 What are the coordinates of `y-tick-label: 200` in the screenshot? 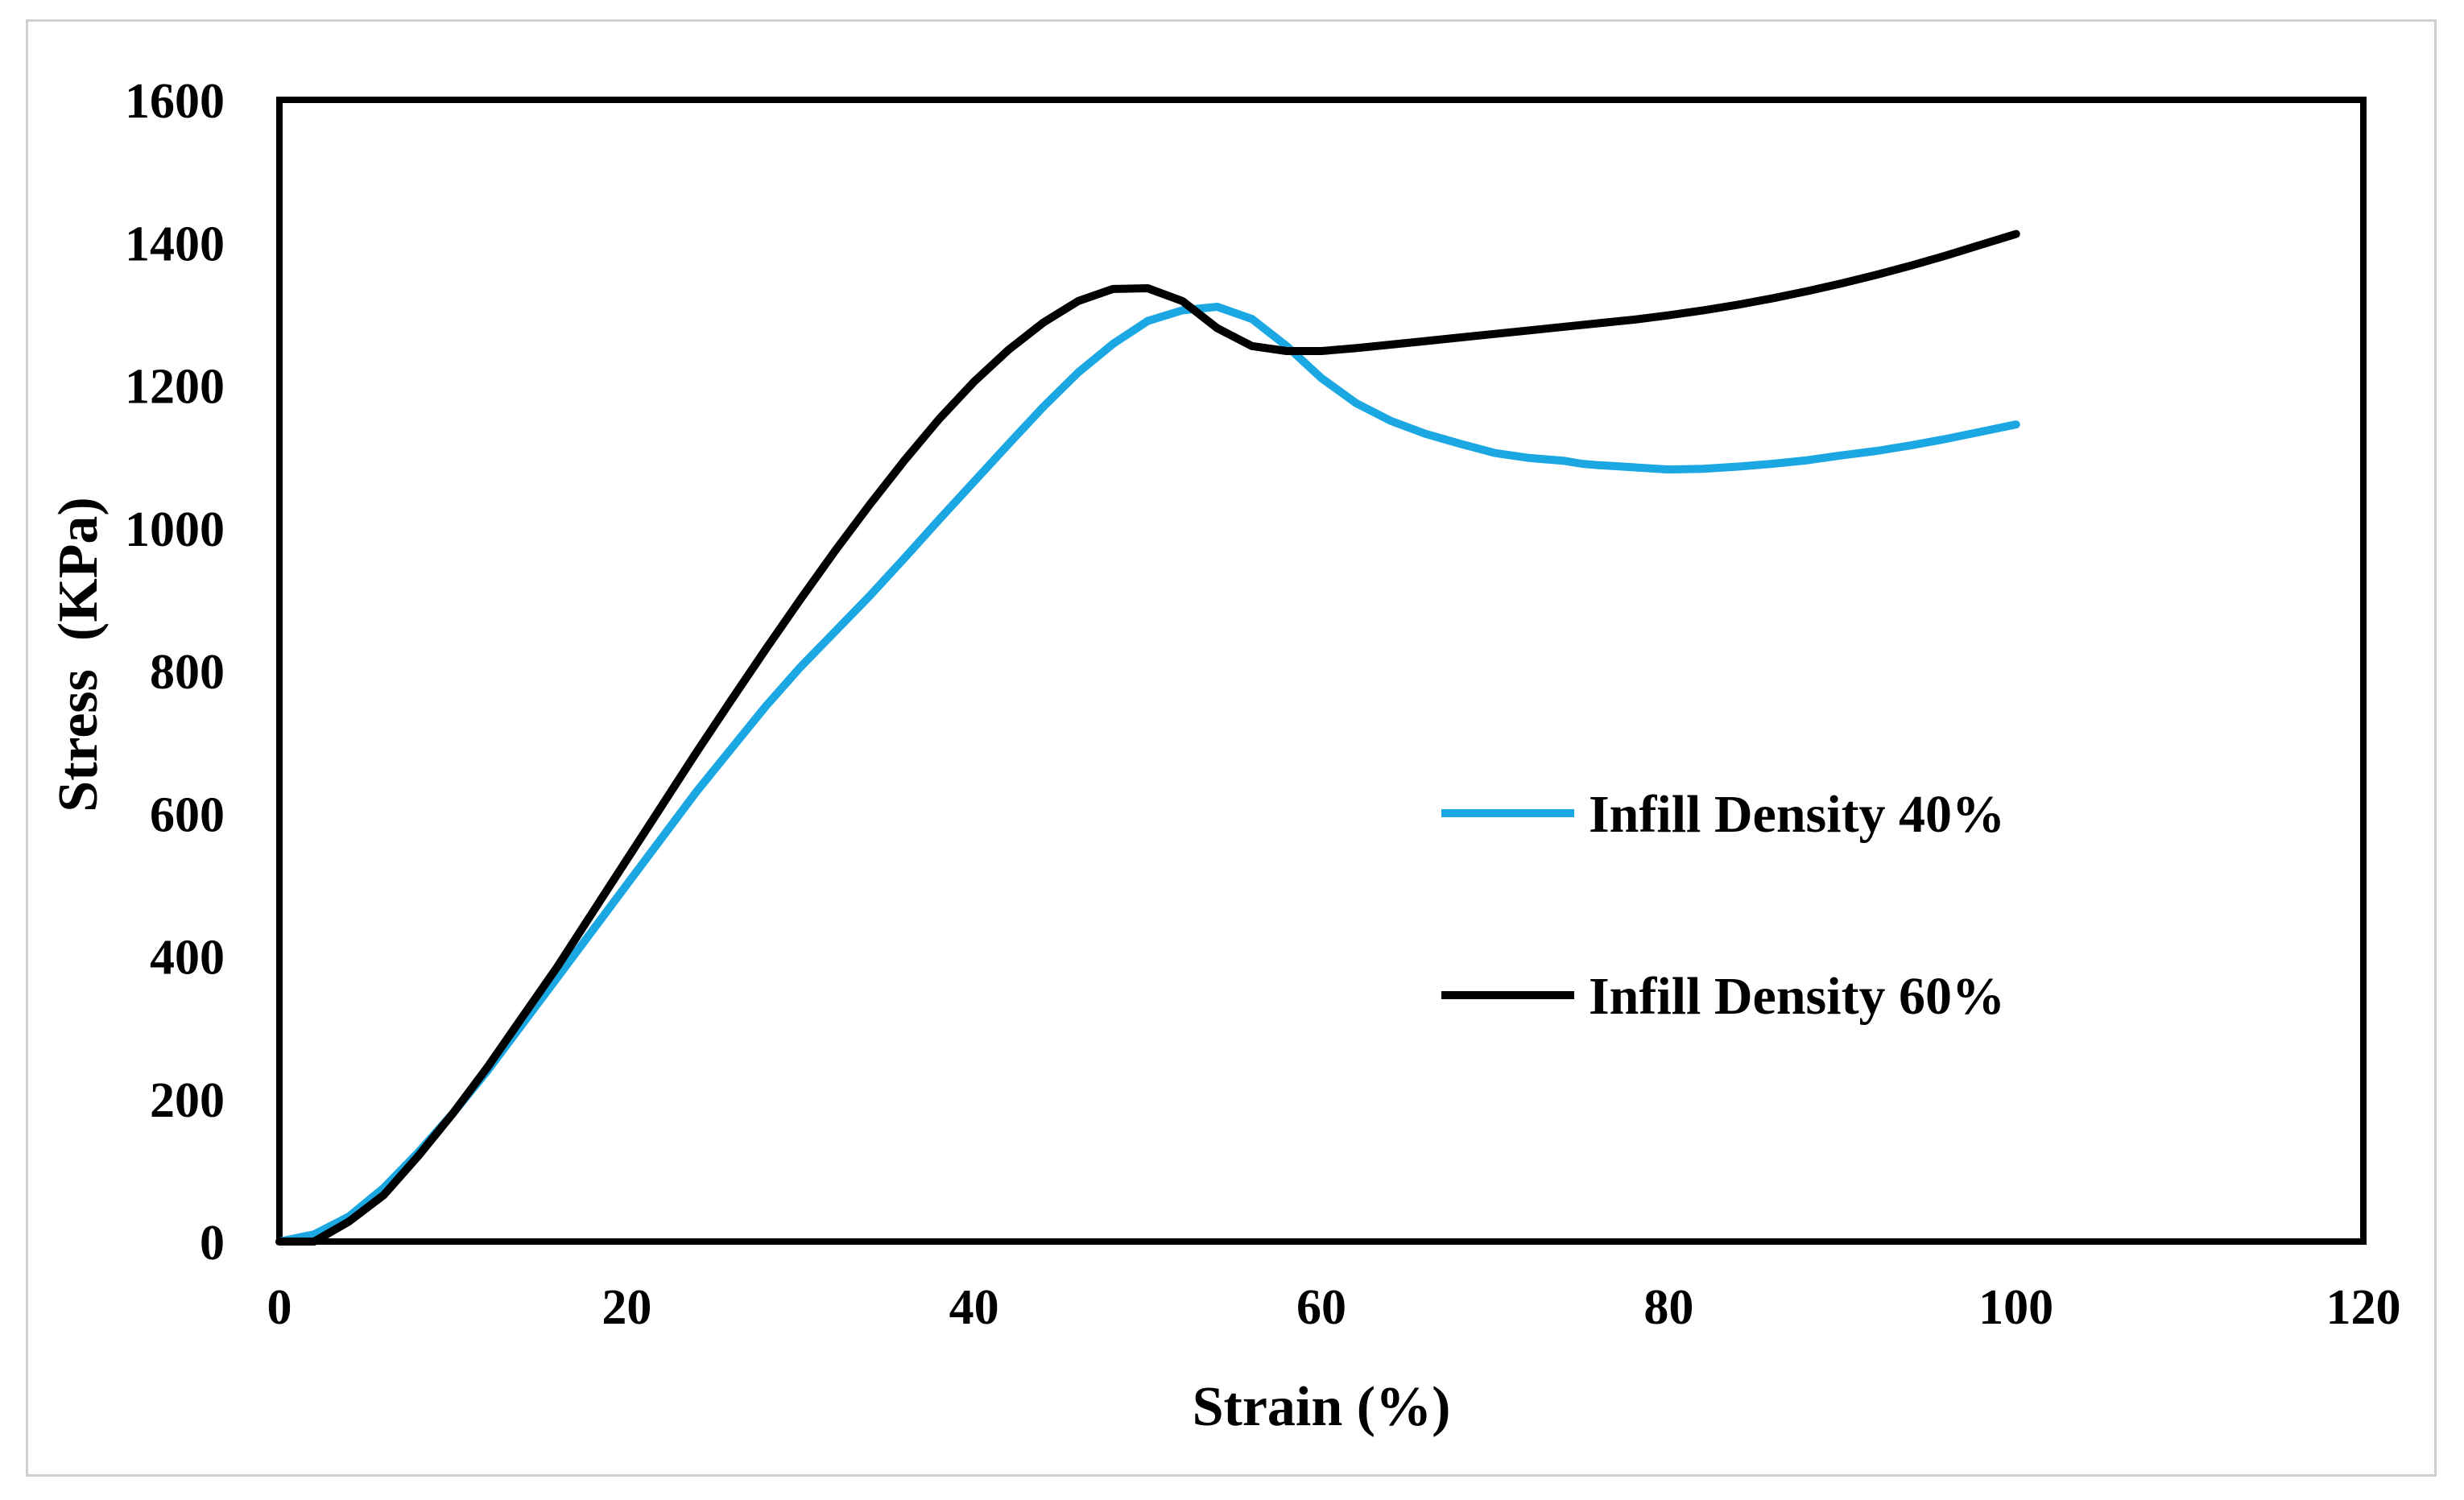 It's located at (187, 1100).